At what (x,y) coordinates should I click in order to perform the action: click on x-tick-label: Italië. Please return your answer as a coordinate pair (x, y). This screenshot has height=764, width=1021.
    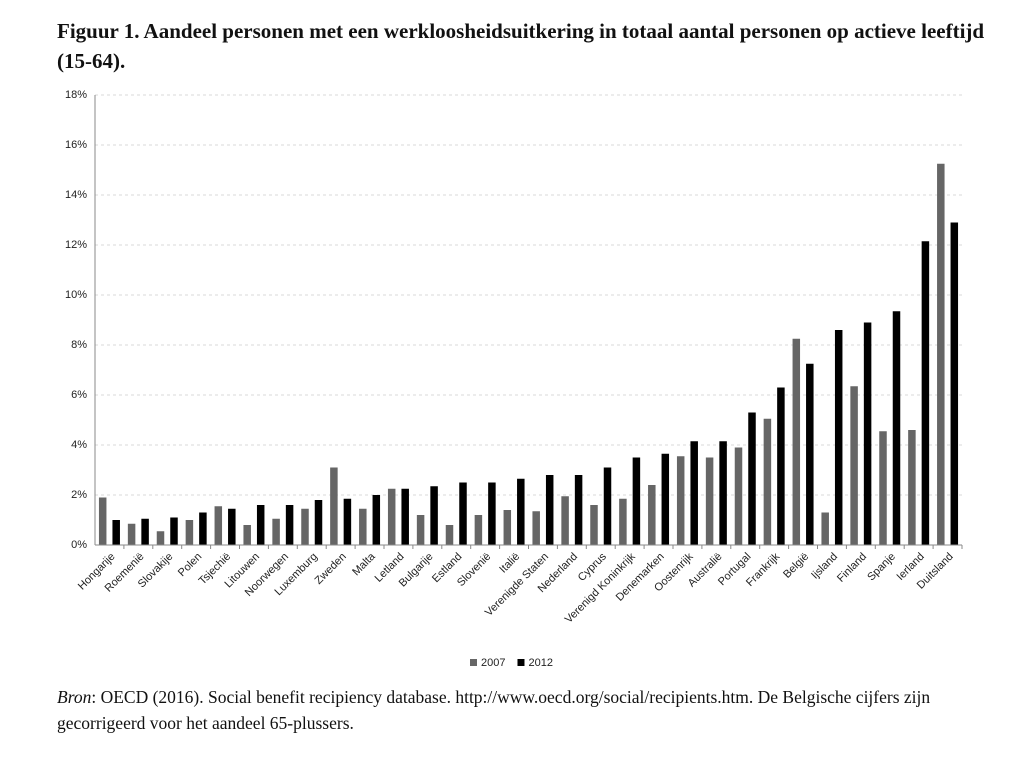
    Looking at the image, I should click on (509, 563).